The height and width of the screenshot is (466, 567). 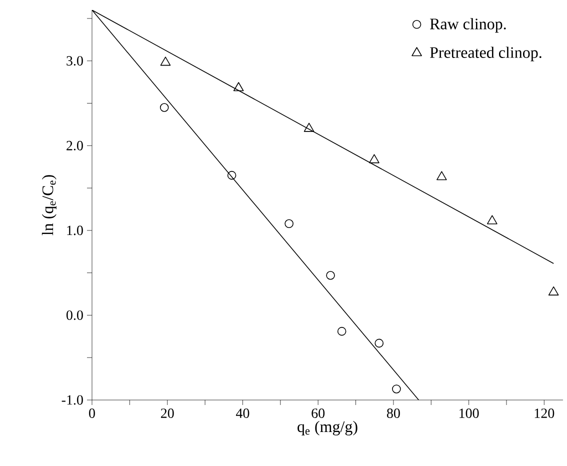 I want to click on legend-label: Pretreated clinop., so click(x=486, y=54).